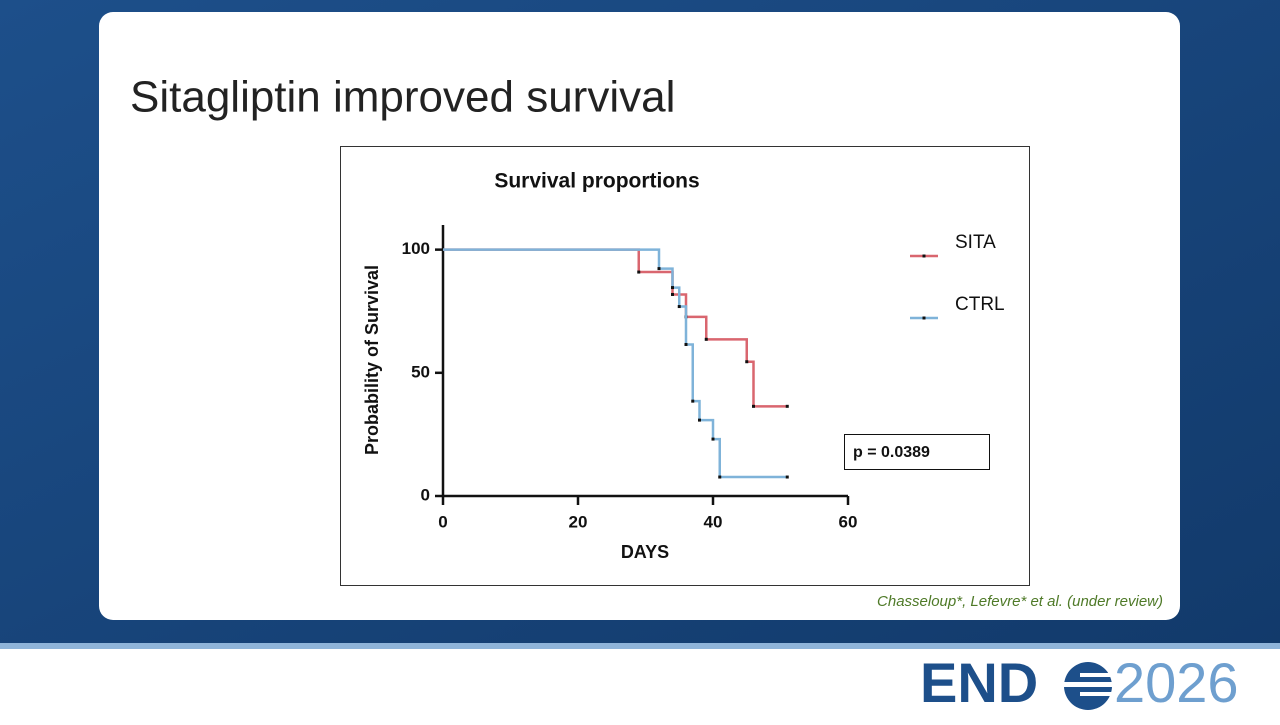 This screenshot has width=1280, height=725. I want to click on logo-globe, so click(1088, 686).